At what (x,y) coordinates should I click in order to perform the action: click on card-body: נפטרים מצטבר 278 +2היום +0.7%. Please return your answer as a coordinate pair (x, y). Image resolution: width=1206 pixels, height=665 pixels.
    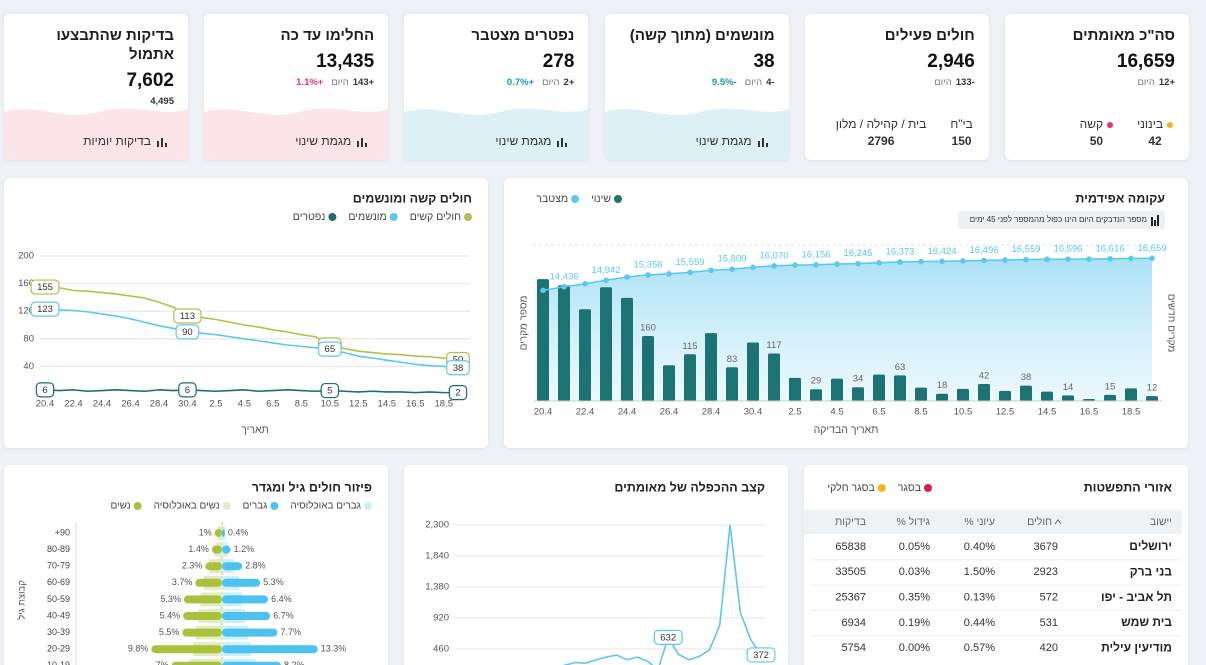
    Looking at the image, I should click on (493, 57).